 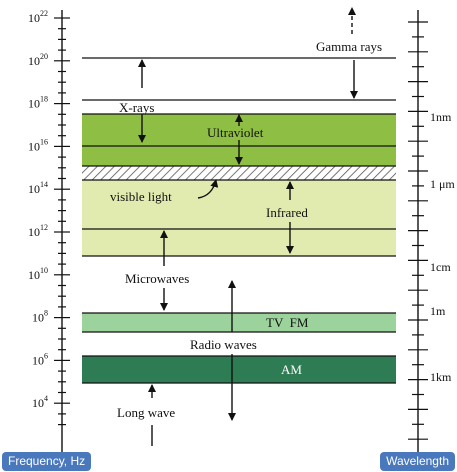 What do you see at coordinates (208, 189) in the screenshot?
I see `visible-light-pointer-arrow` at bounding box center [208, 189].